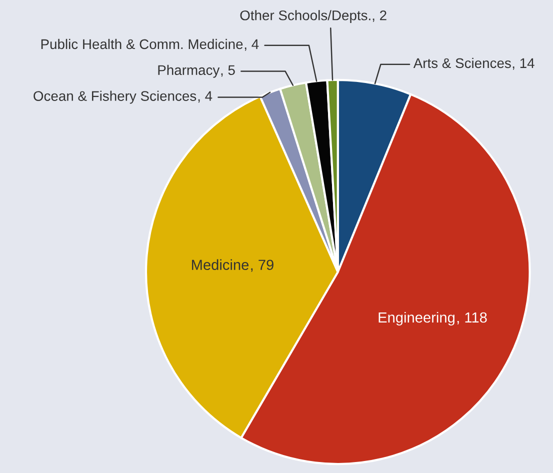 The image size is (553, 473). I want to click on data-label: , 79, so click(262, 266).